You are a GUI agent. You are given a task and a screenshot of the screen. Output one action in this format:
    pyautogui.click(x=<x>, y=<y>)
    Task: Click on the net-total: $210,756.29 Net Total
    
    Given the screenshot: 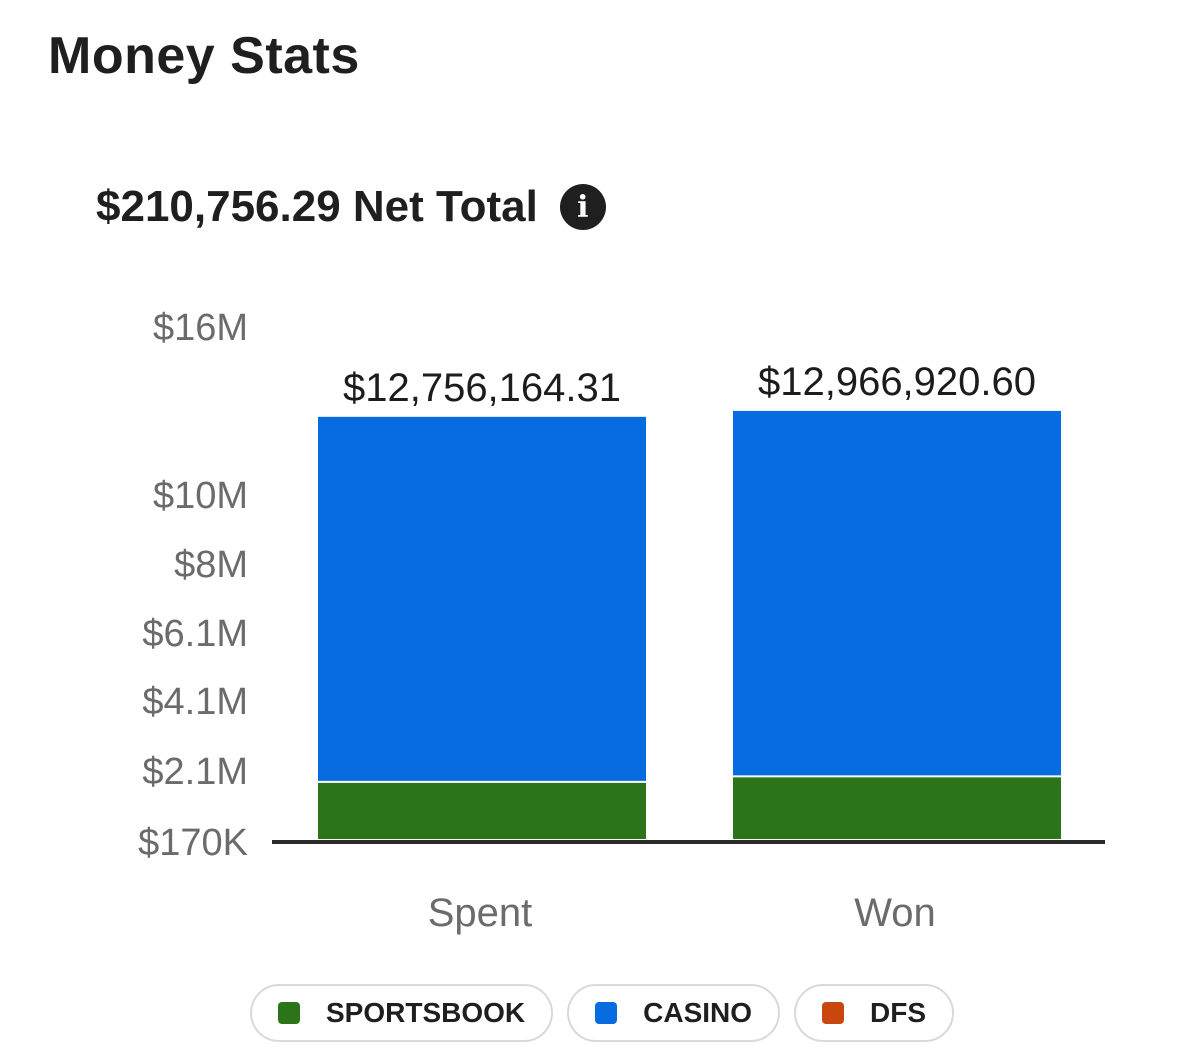 What is the action you would take?
    pyautogui.click(x=317, y=206)
    